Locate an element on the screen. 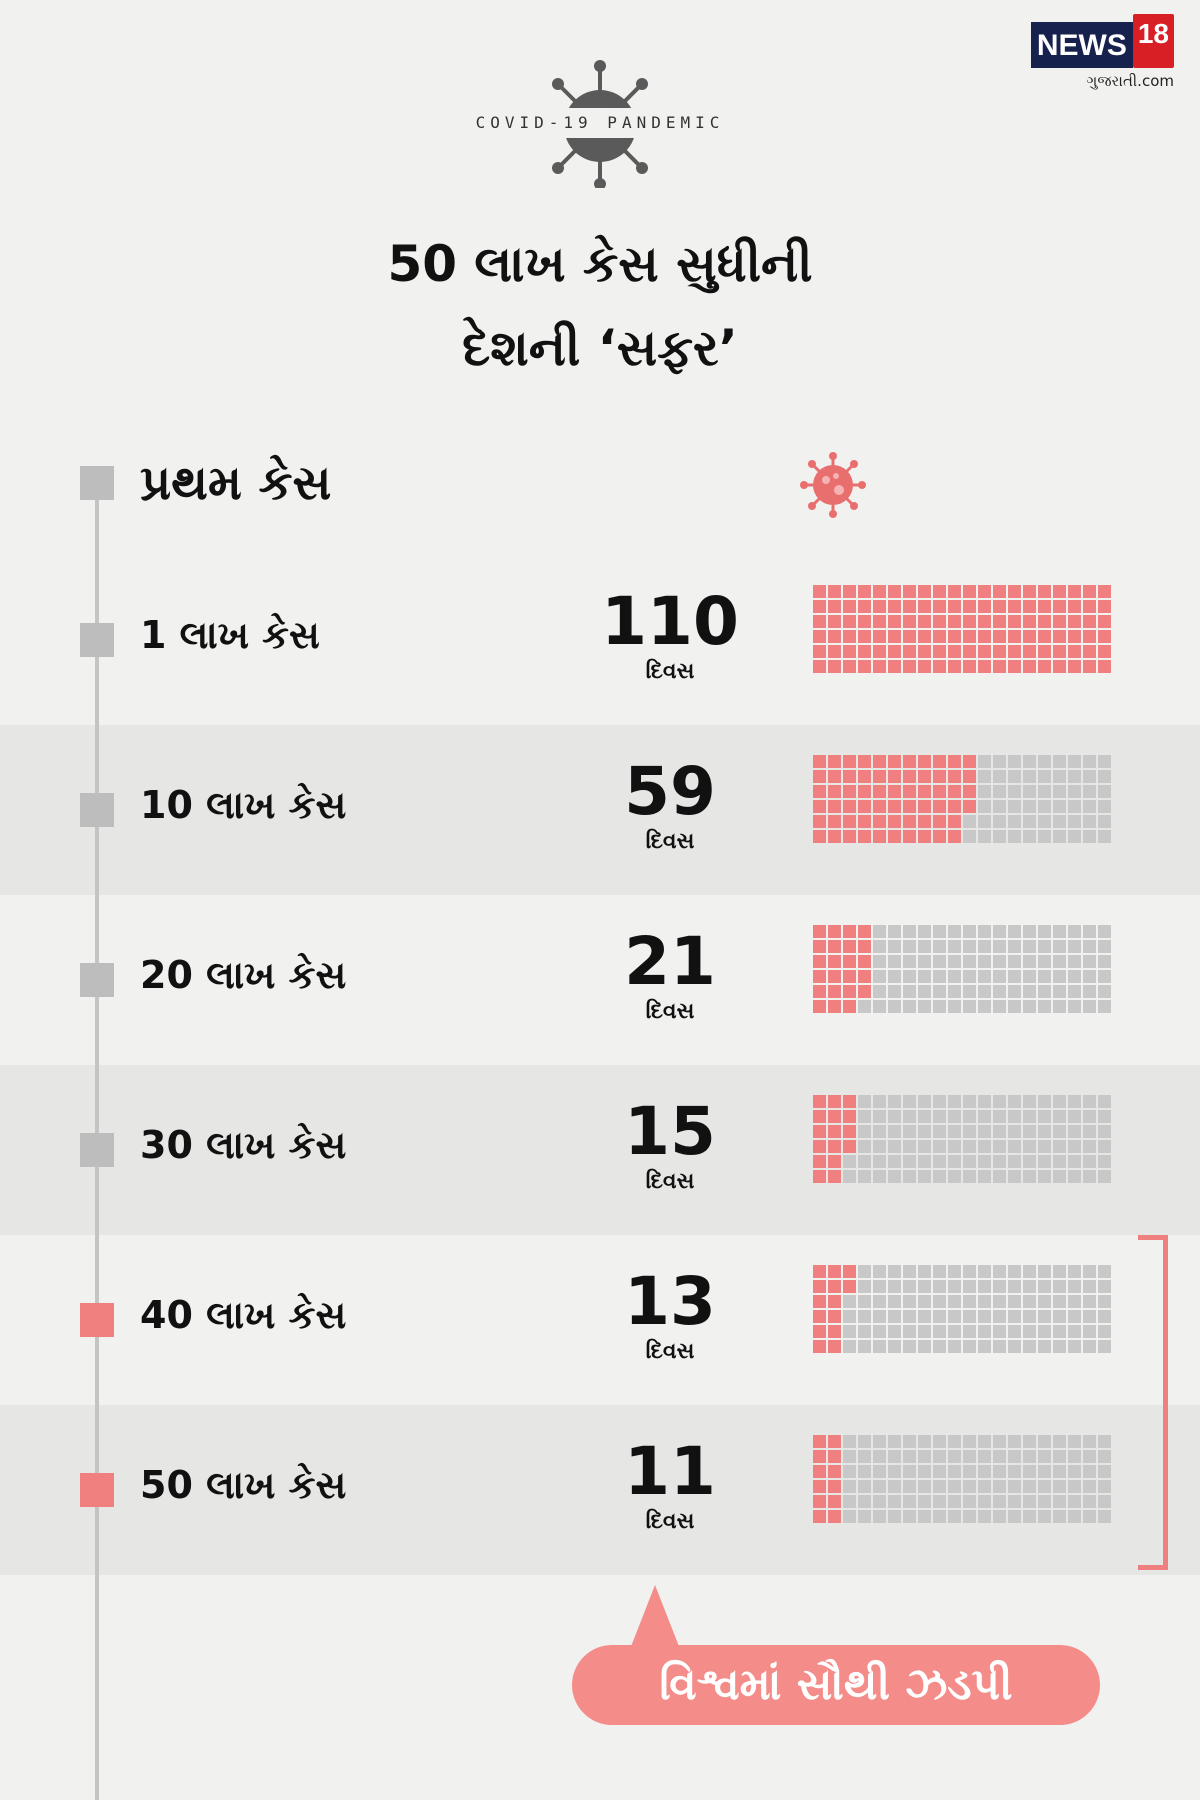  title-line-2: દેશની ‘સફર’ is located at coordinates (600, 348).